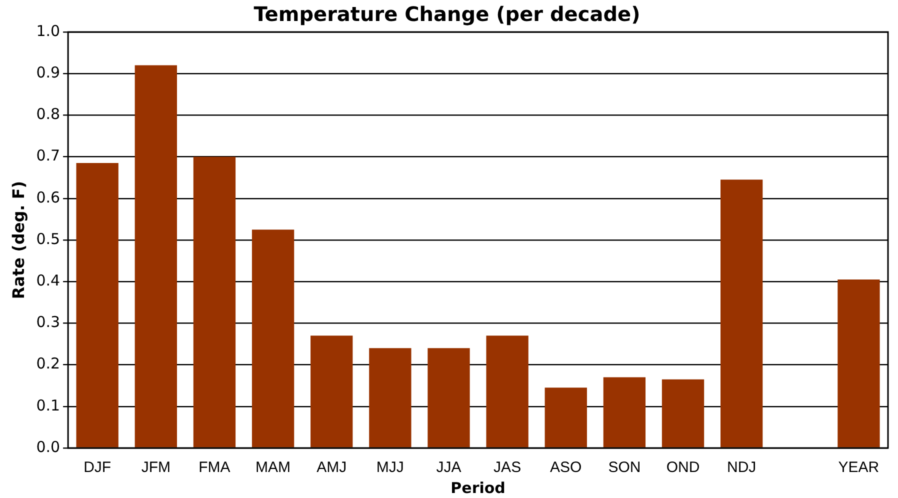  What do you see at coordinates (48, 197) in the screenshot?
I see `y-tick-label: 0.6` at bounding box center [48, 197].